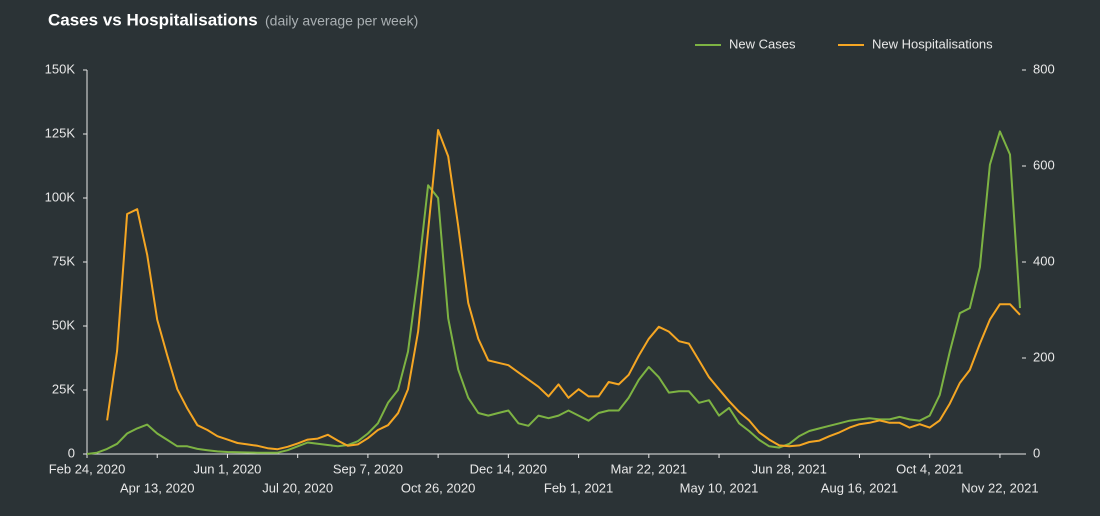  Describe the element at coordinates (87, 468) in the screenshot. I see `x-tick-label: Feb 24, 2020` at that location.